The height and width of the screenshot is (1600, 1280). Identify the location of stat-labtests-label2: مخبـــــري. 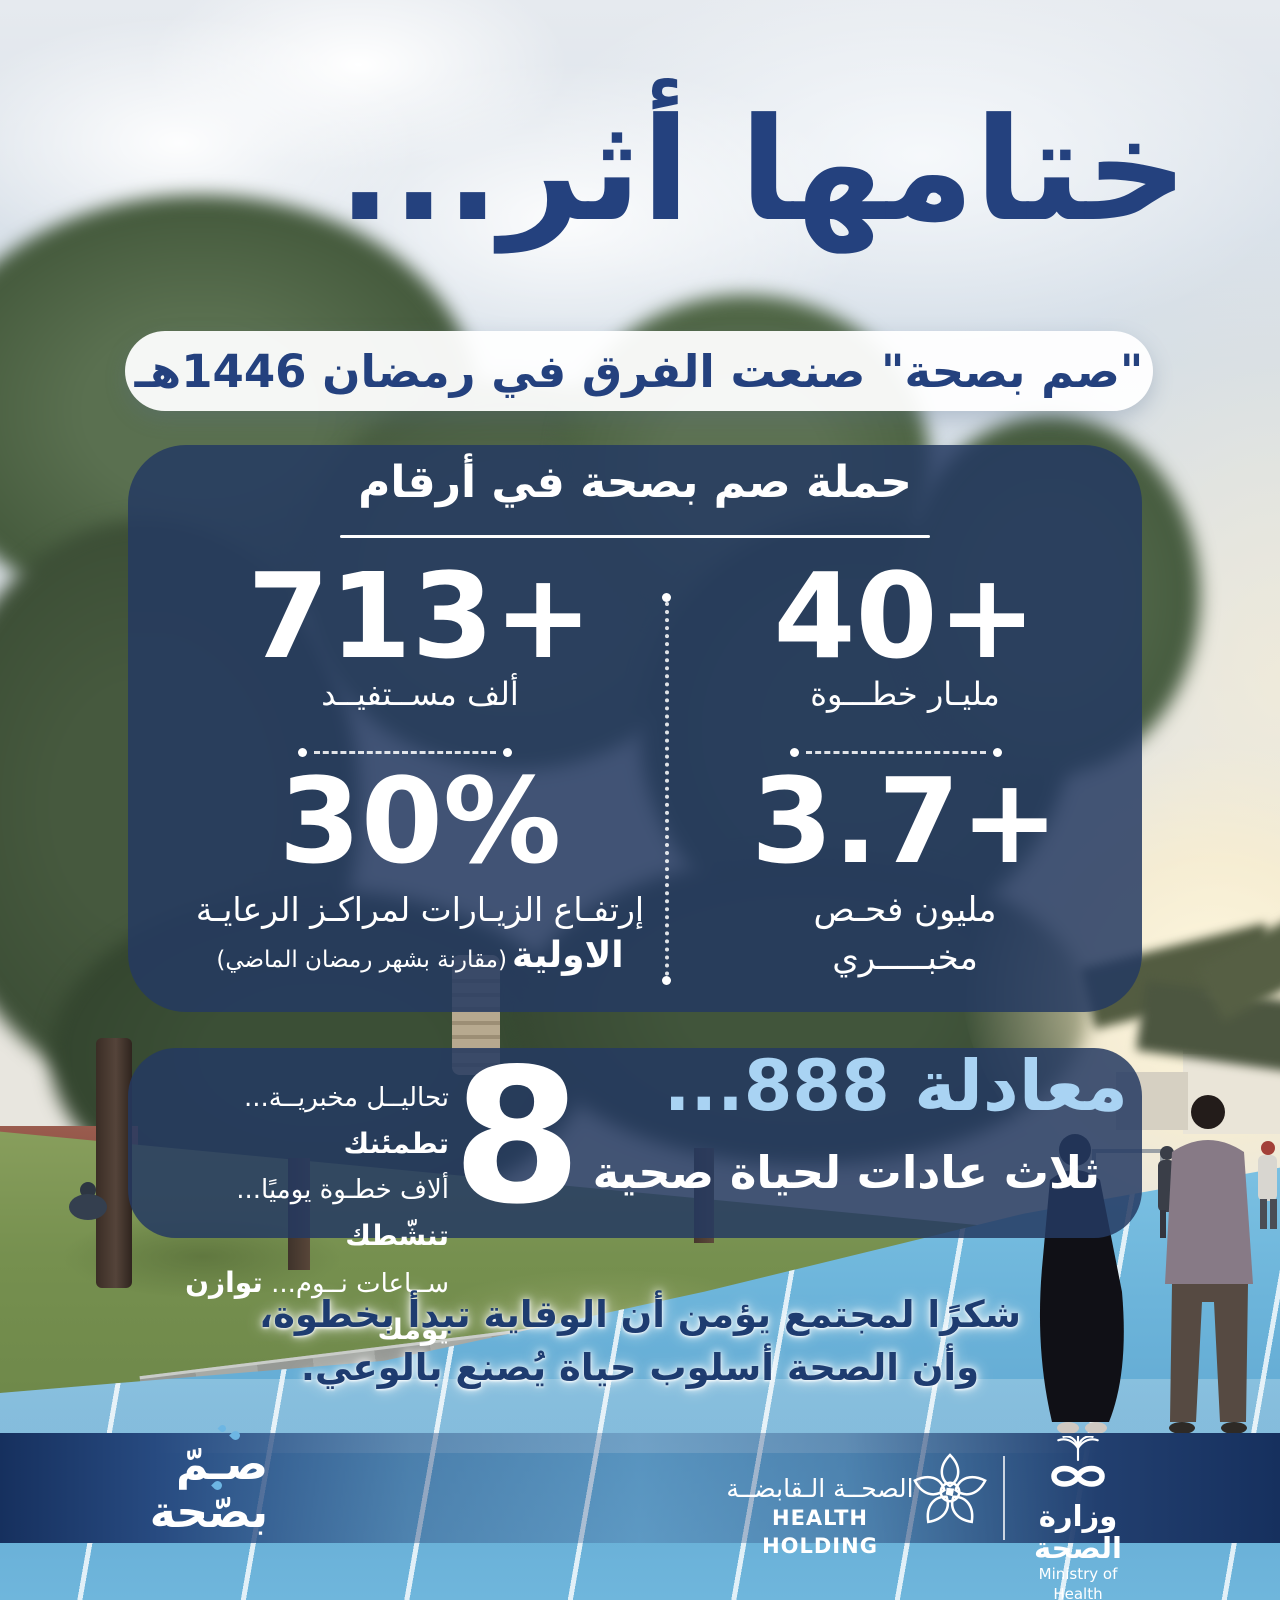
(905, 958).